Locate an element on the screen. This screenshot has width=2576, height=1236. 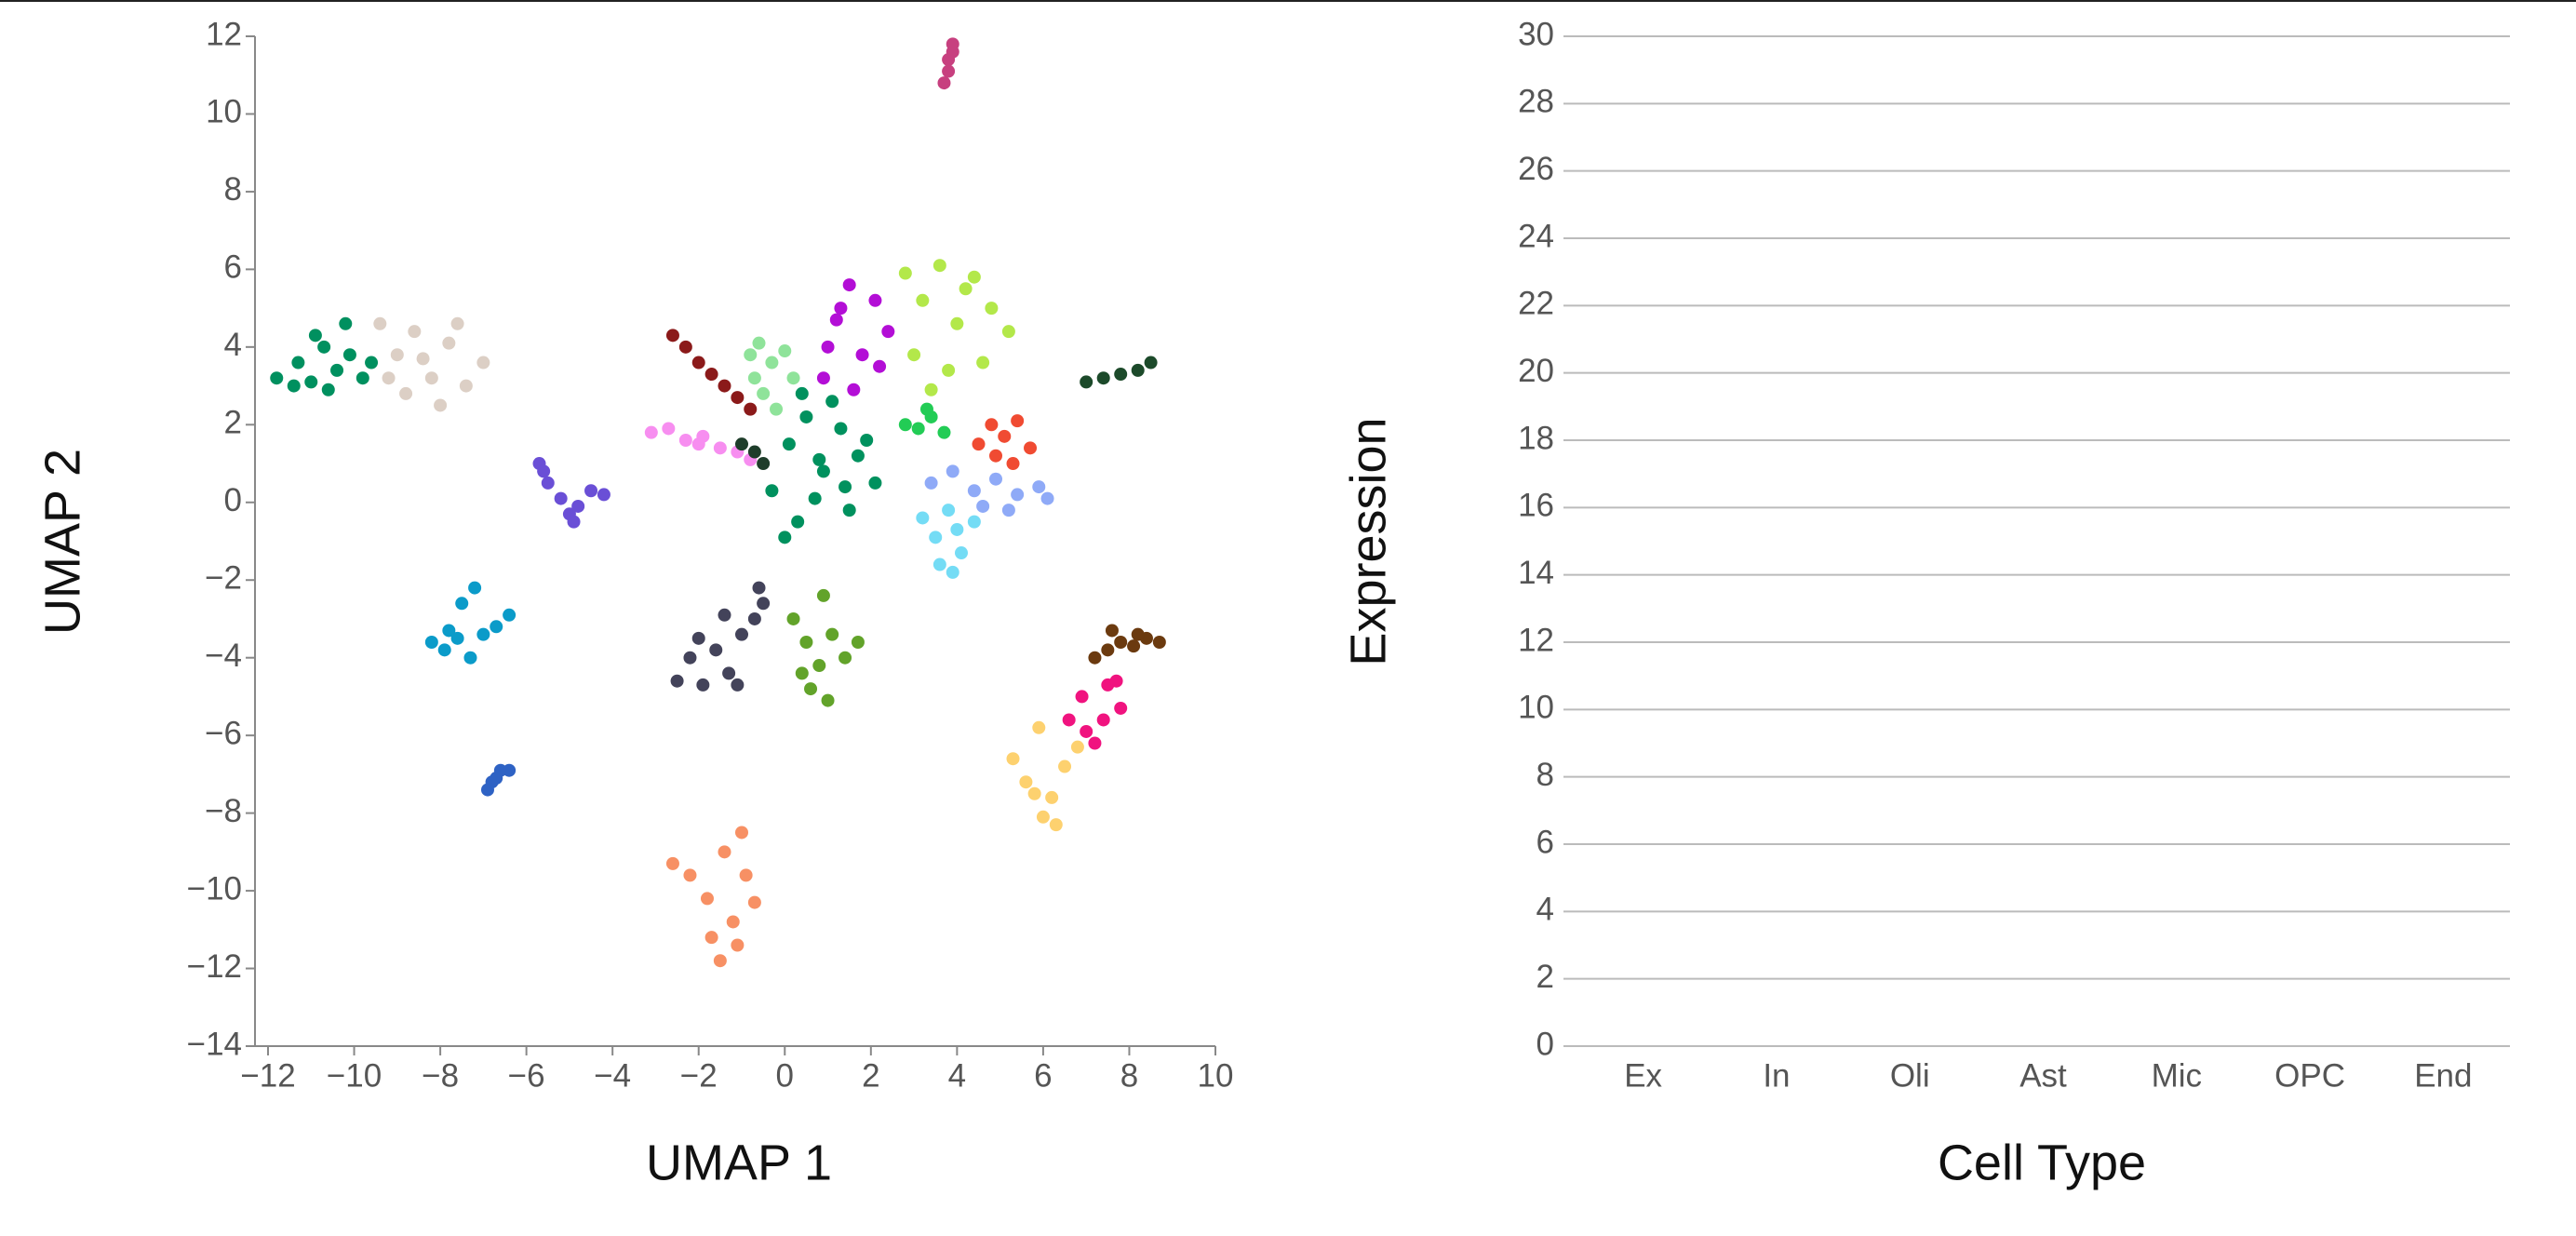
y-tick-label: 18 is located at coordinates (1536, 438).